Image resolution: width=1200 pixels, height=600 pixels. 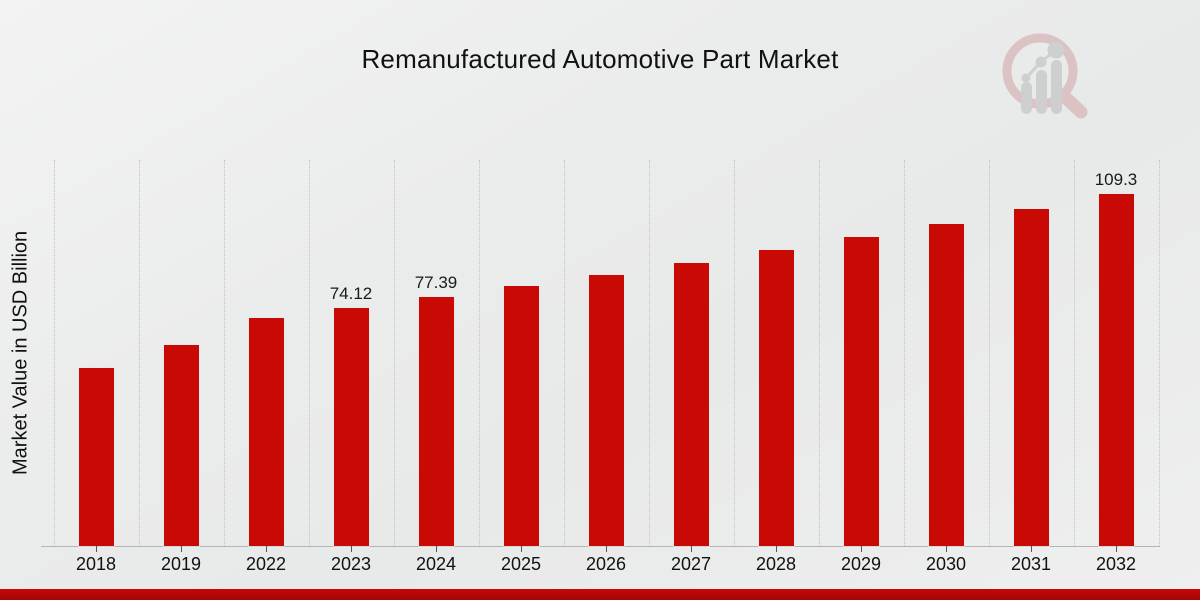 I want to click on bar-2022, so click(x=266, y=431).